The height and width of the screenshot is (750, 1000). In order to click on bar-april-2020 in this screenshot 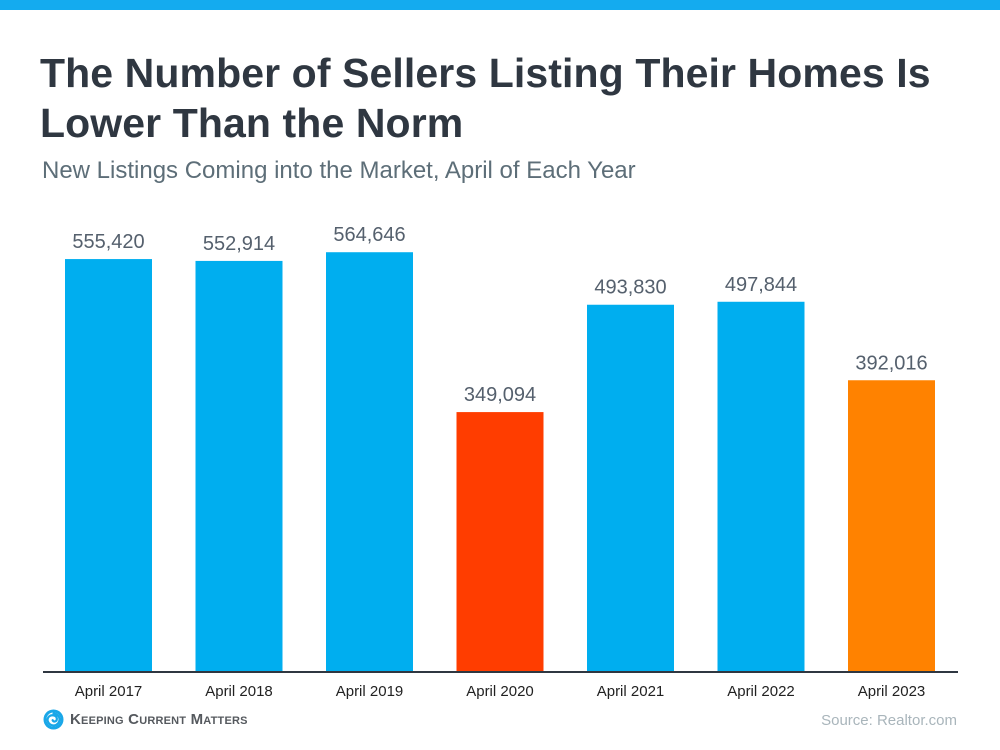, I will do `click(500, 541)`.